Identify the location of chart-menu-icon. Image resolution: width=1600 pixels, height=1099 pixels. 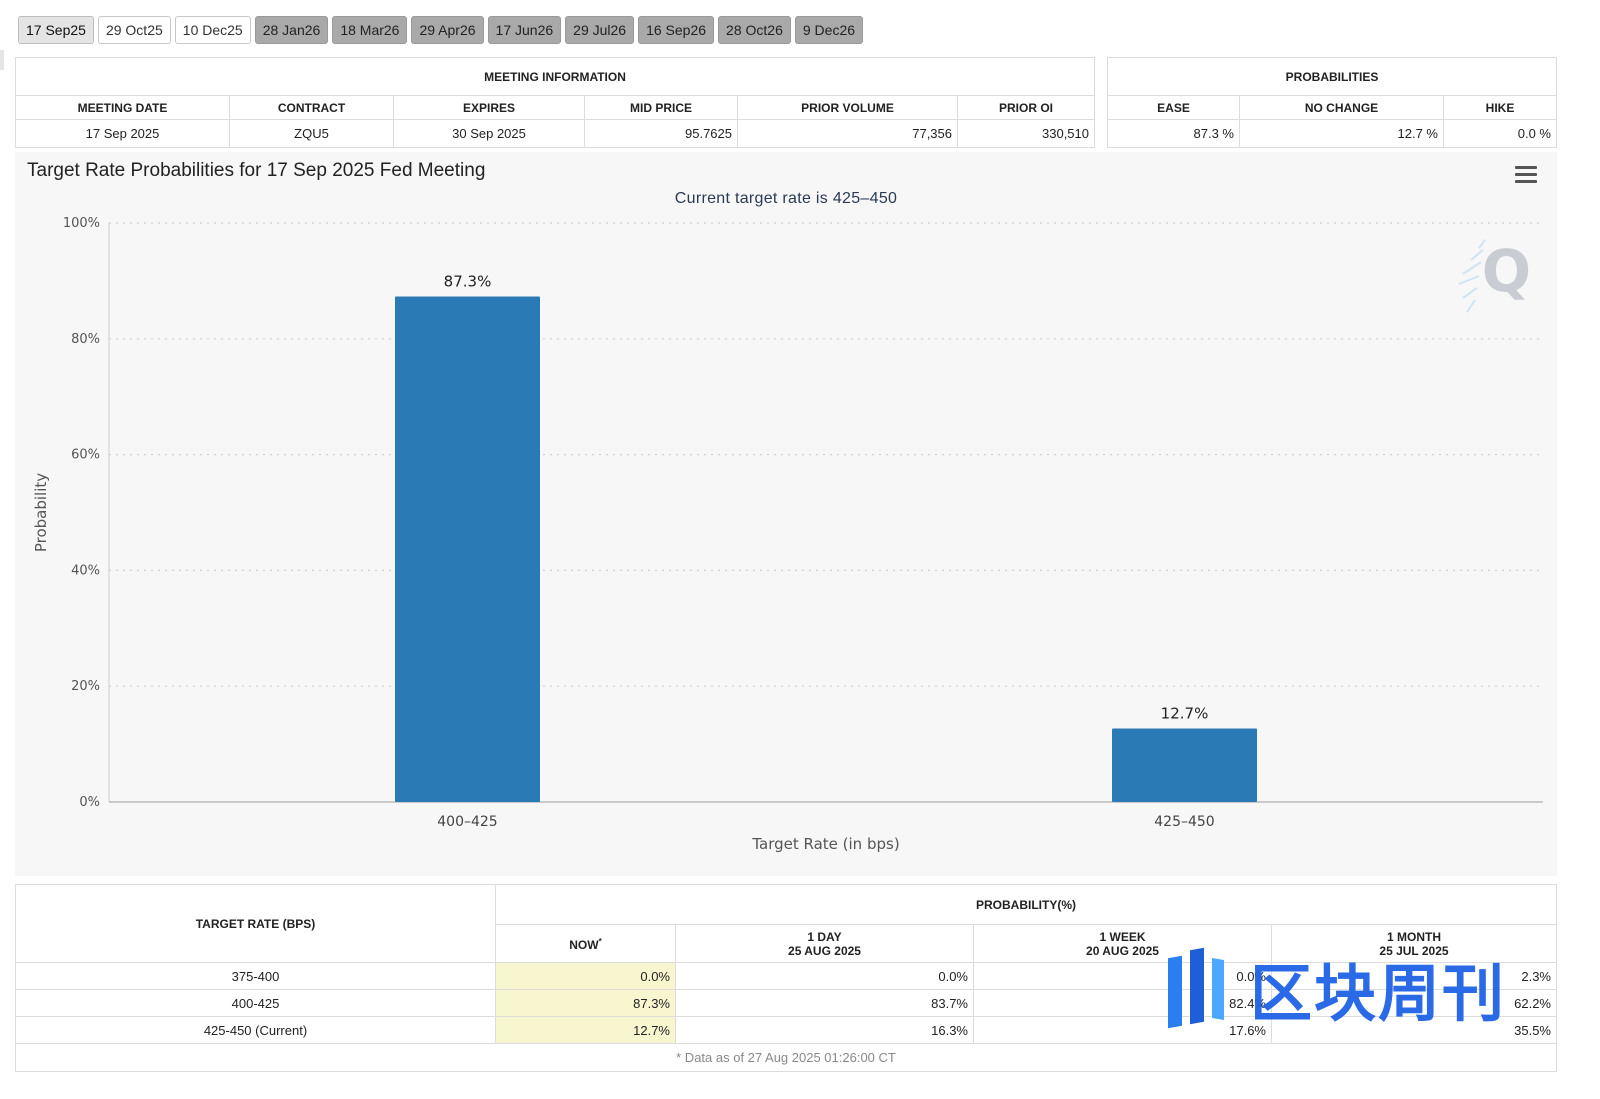
(1526, 175).